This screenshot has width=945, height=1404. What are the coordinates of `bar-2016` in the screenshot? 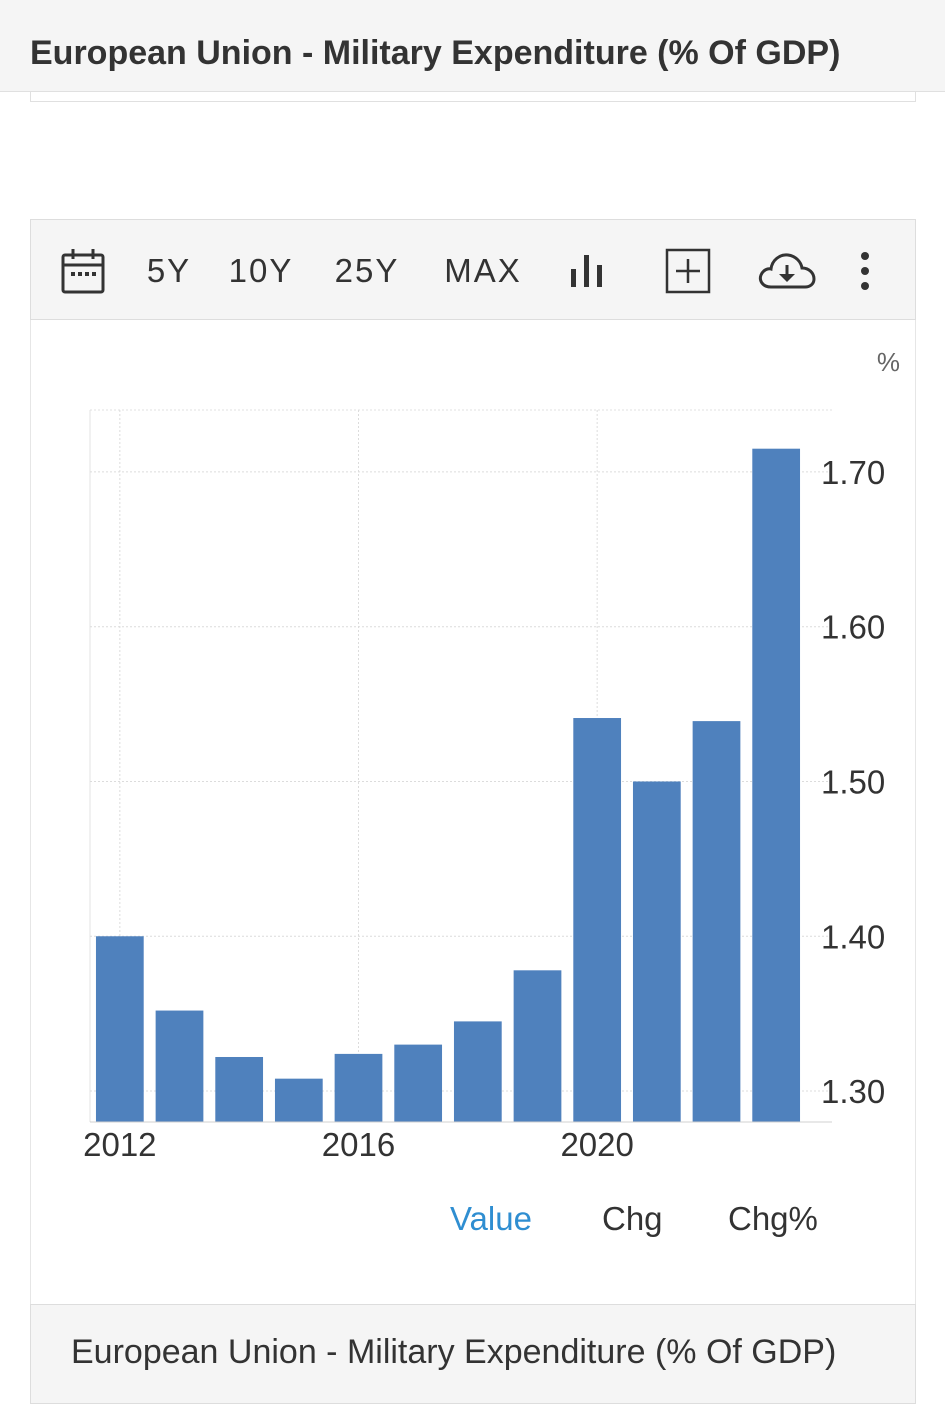 It's located at (358, 1087).